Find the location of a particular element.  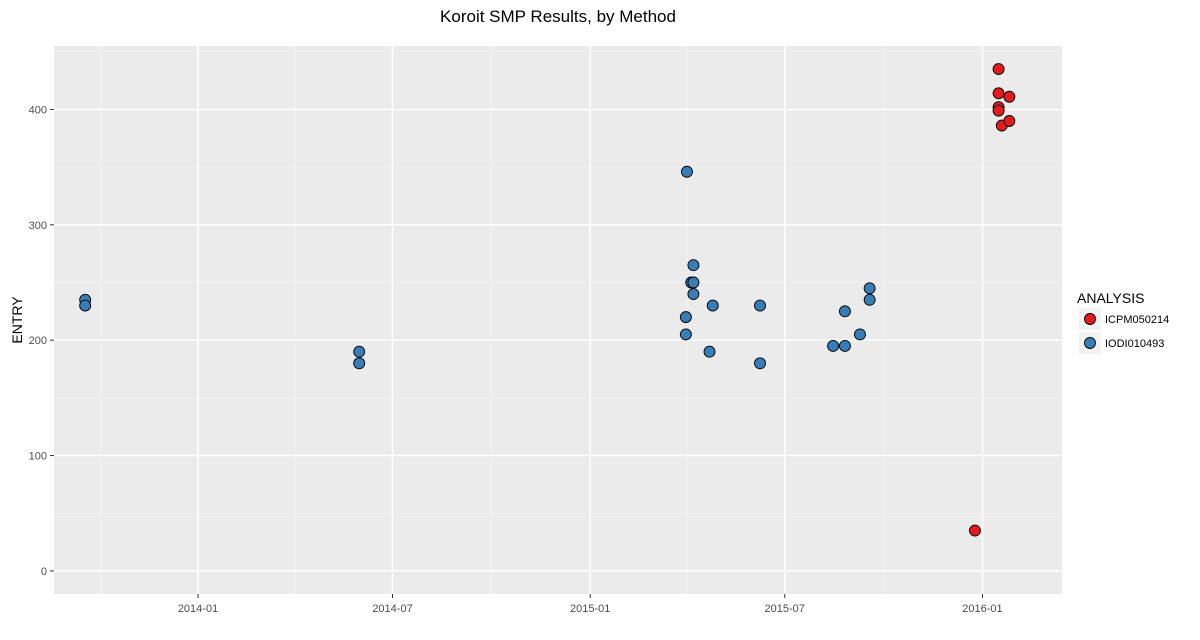

x-tick-label-0: 2014-01 is located at coordinates (198, 609).